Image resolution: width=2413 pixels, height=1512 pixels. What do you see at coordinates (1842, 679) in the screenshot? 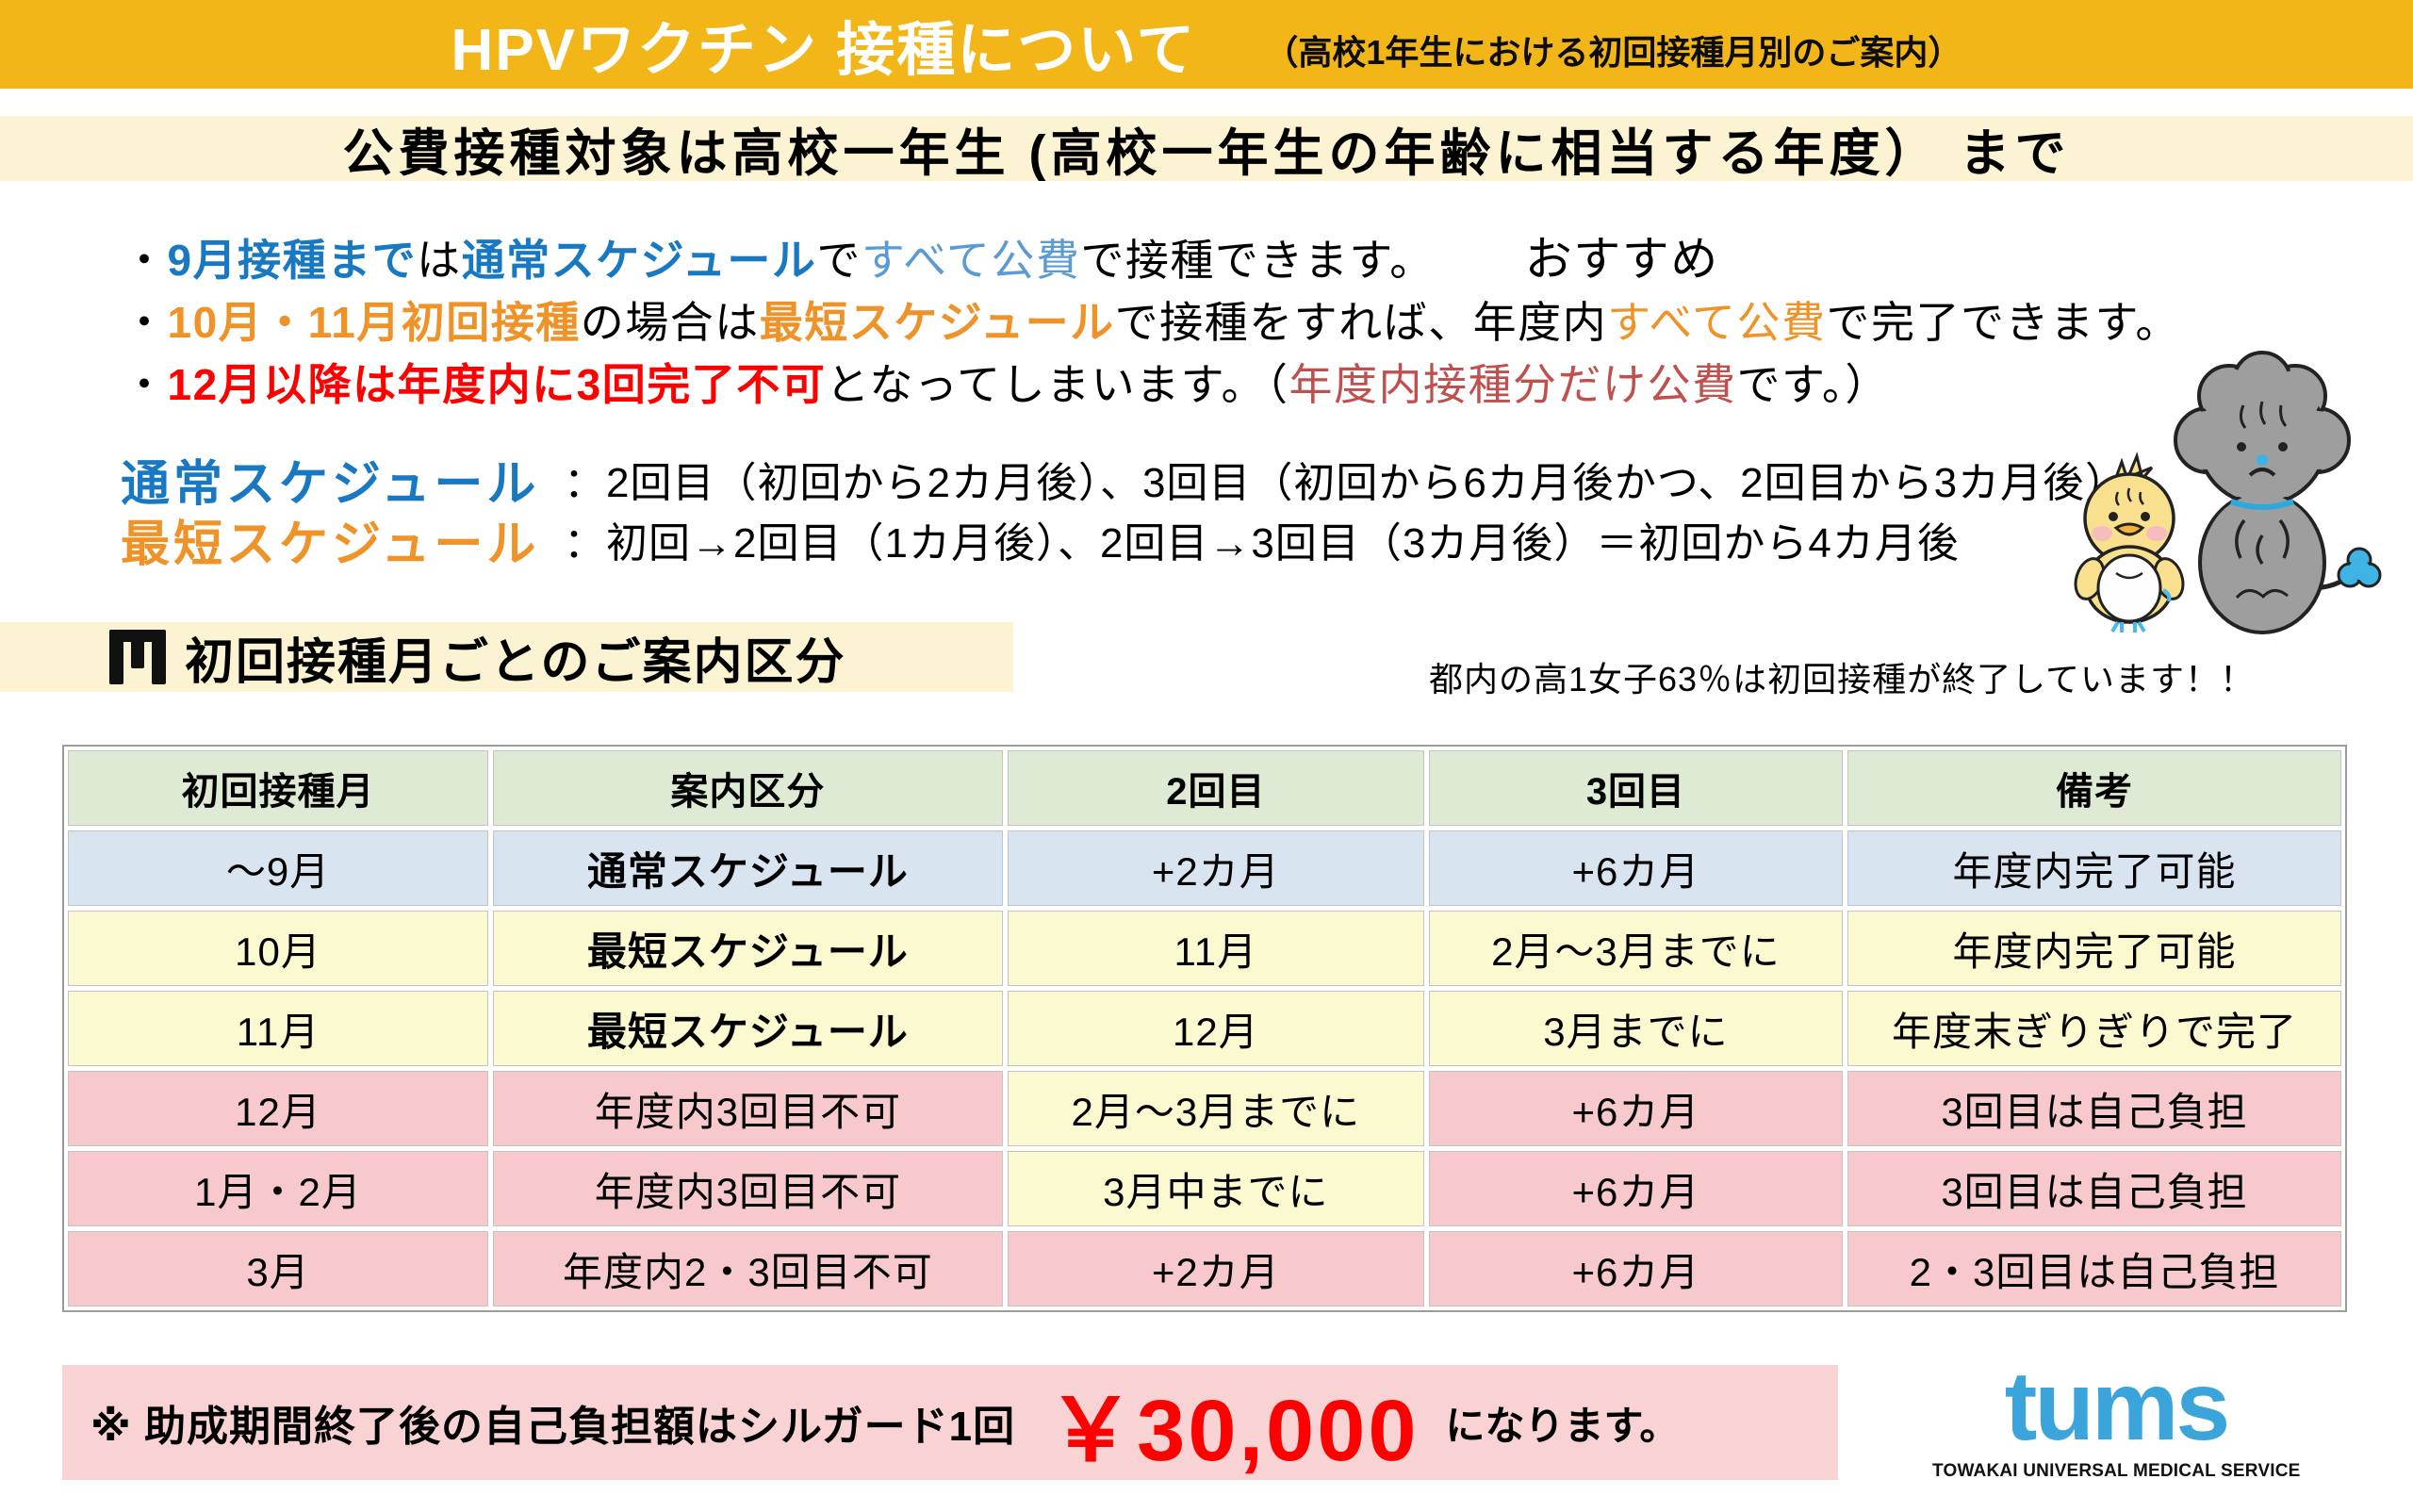
I see `coverage-note: 都内の高1女子63％は初回接種が終了しています！！` at bounding box center [1842, 679].